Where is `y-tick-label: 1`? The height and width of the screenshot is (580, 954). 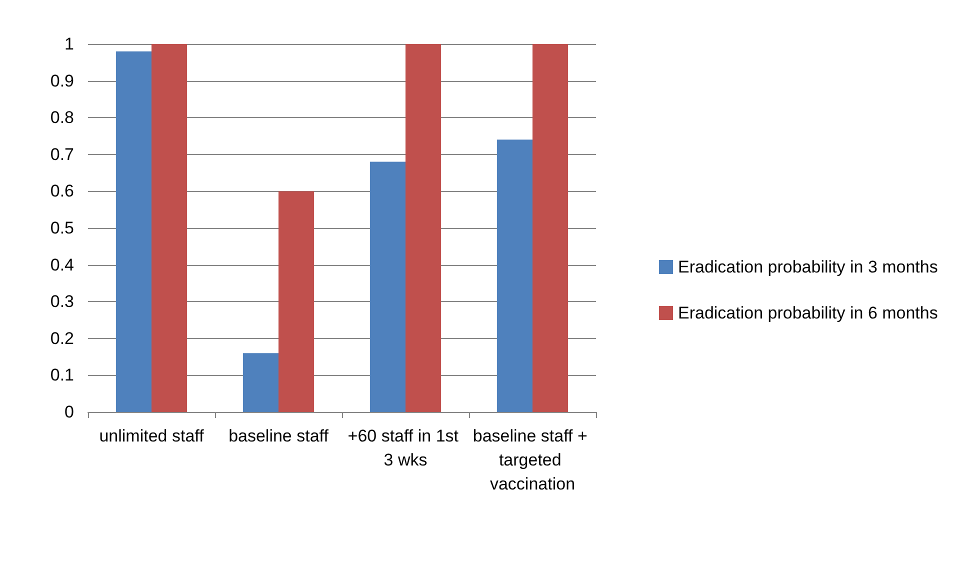 y-tick-label: 1 is located at coordinates (69, 44).